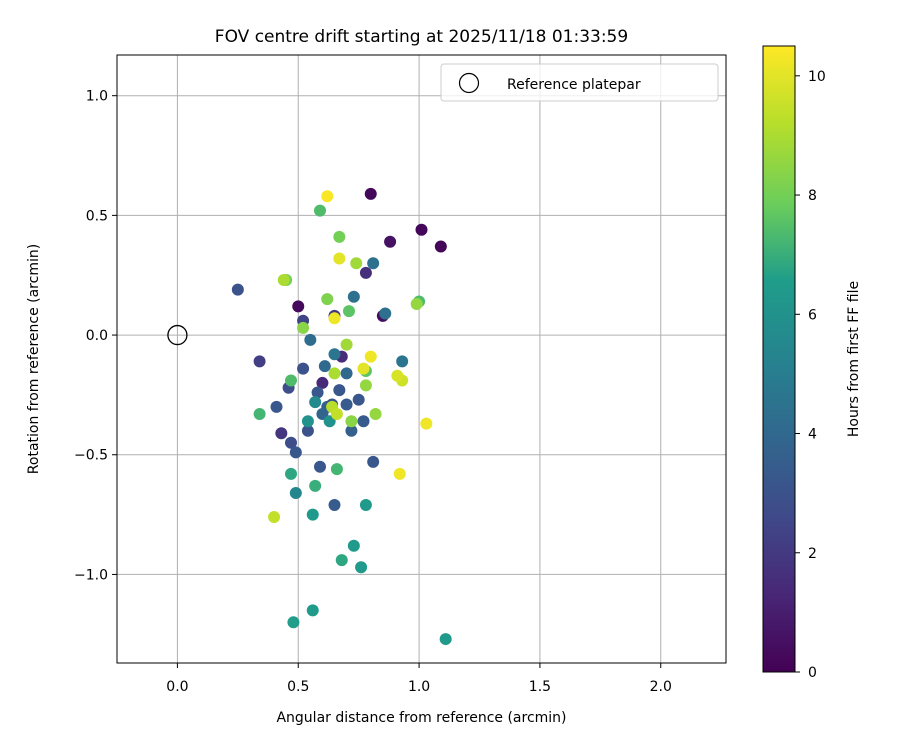 The image size is (900, 750). I want to click on legend-reference-marker, so click(469, 83).